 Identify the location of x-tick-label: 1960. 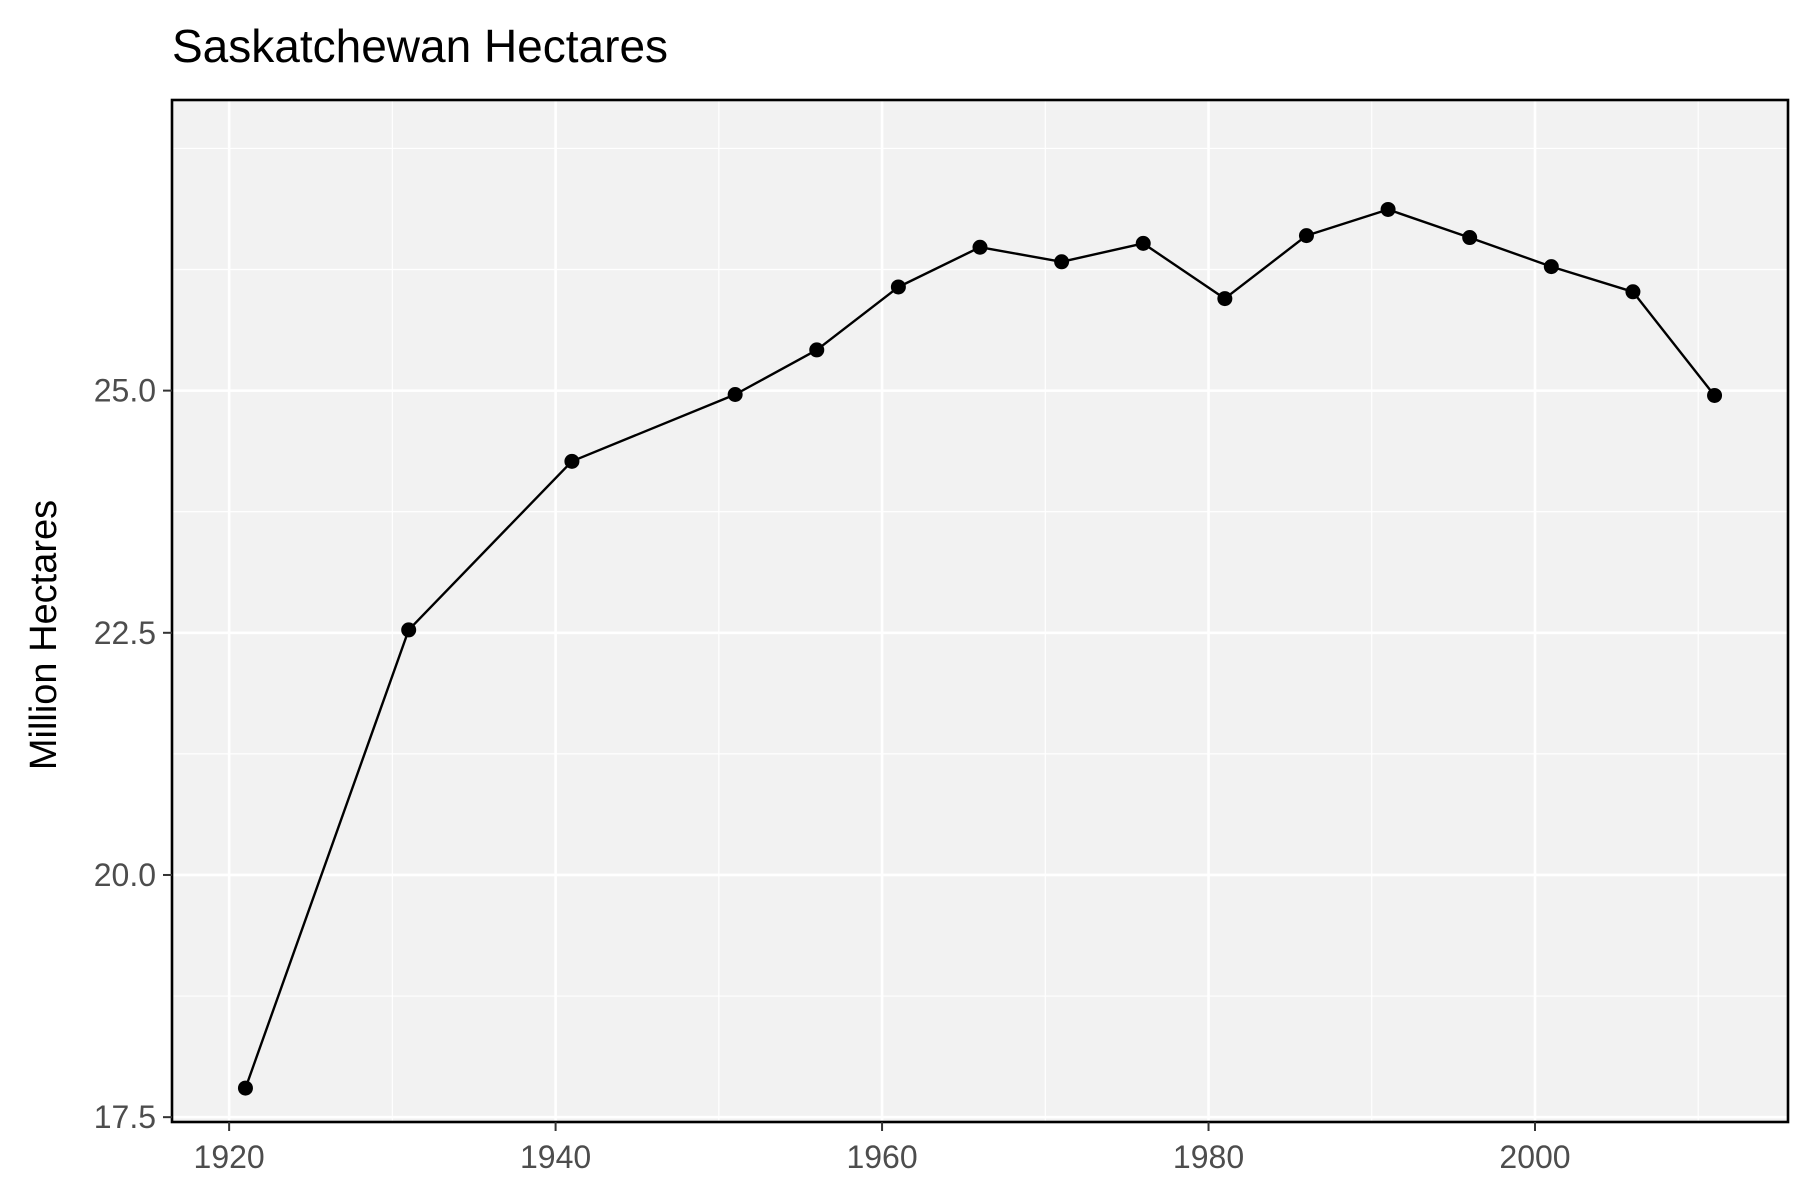
(881, 1157).